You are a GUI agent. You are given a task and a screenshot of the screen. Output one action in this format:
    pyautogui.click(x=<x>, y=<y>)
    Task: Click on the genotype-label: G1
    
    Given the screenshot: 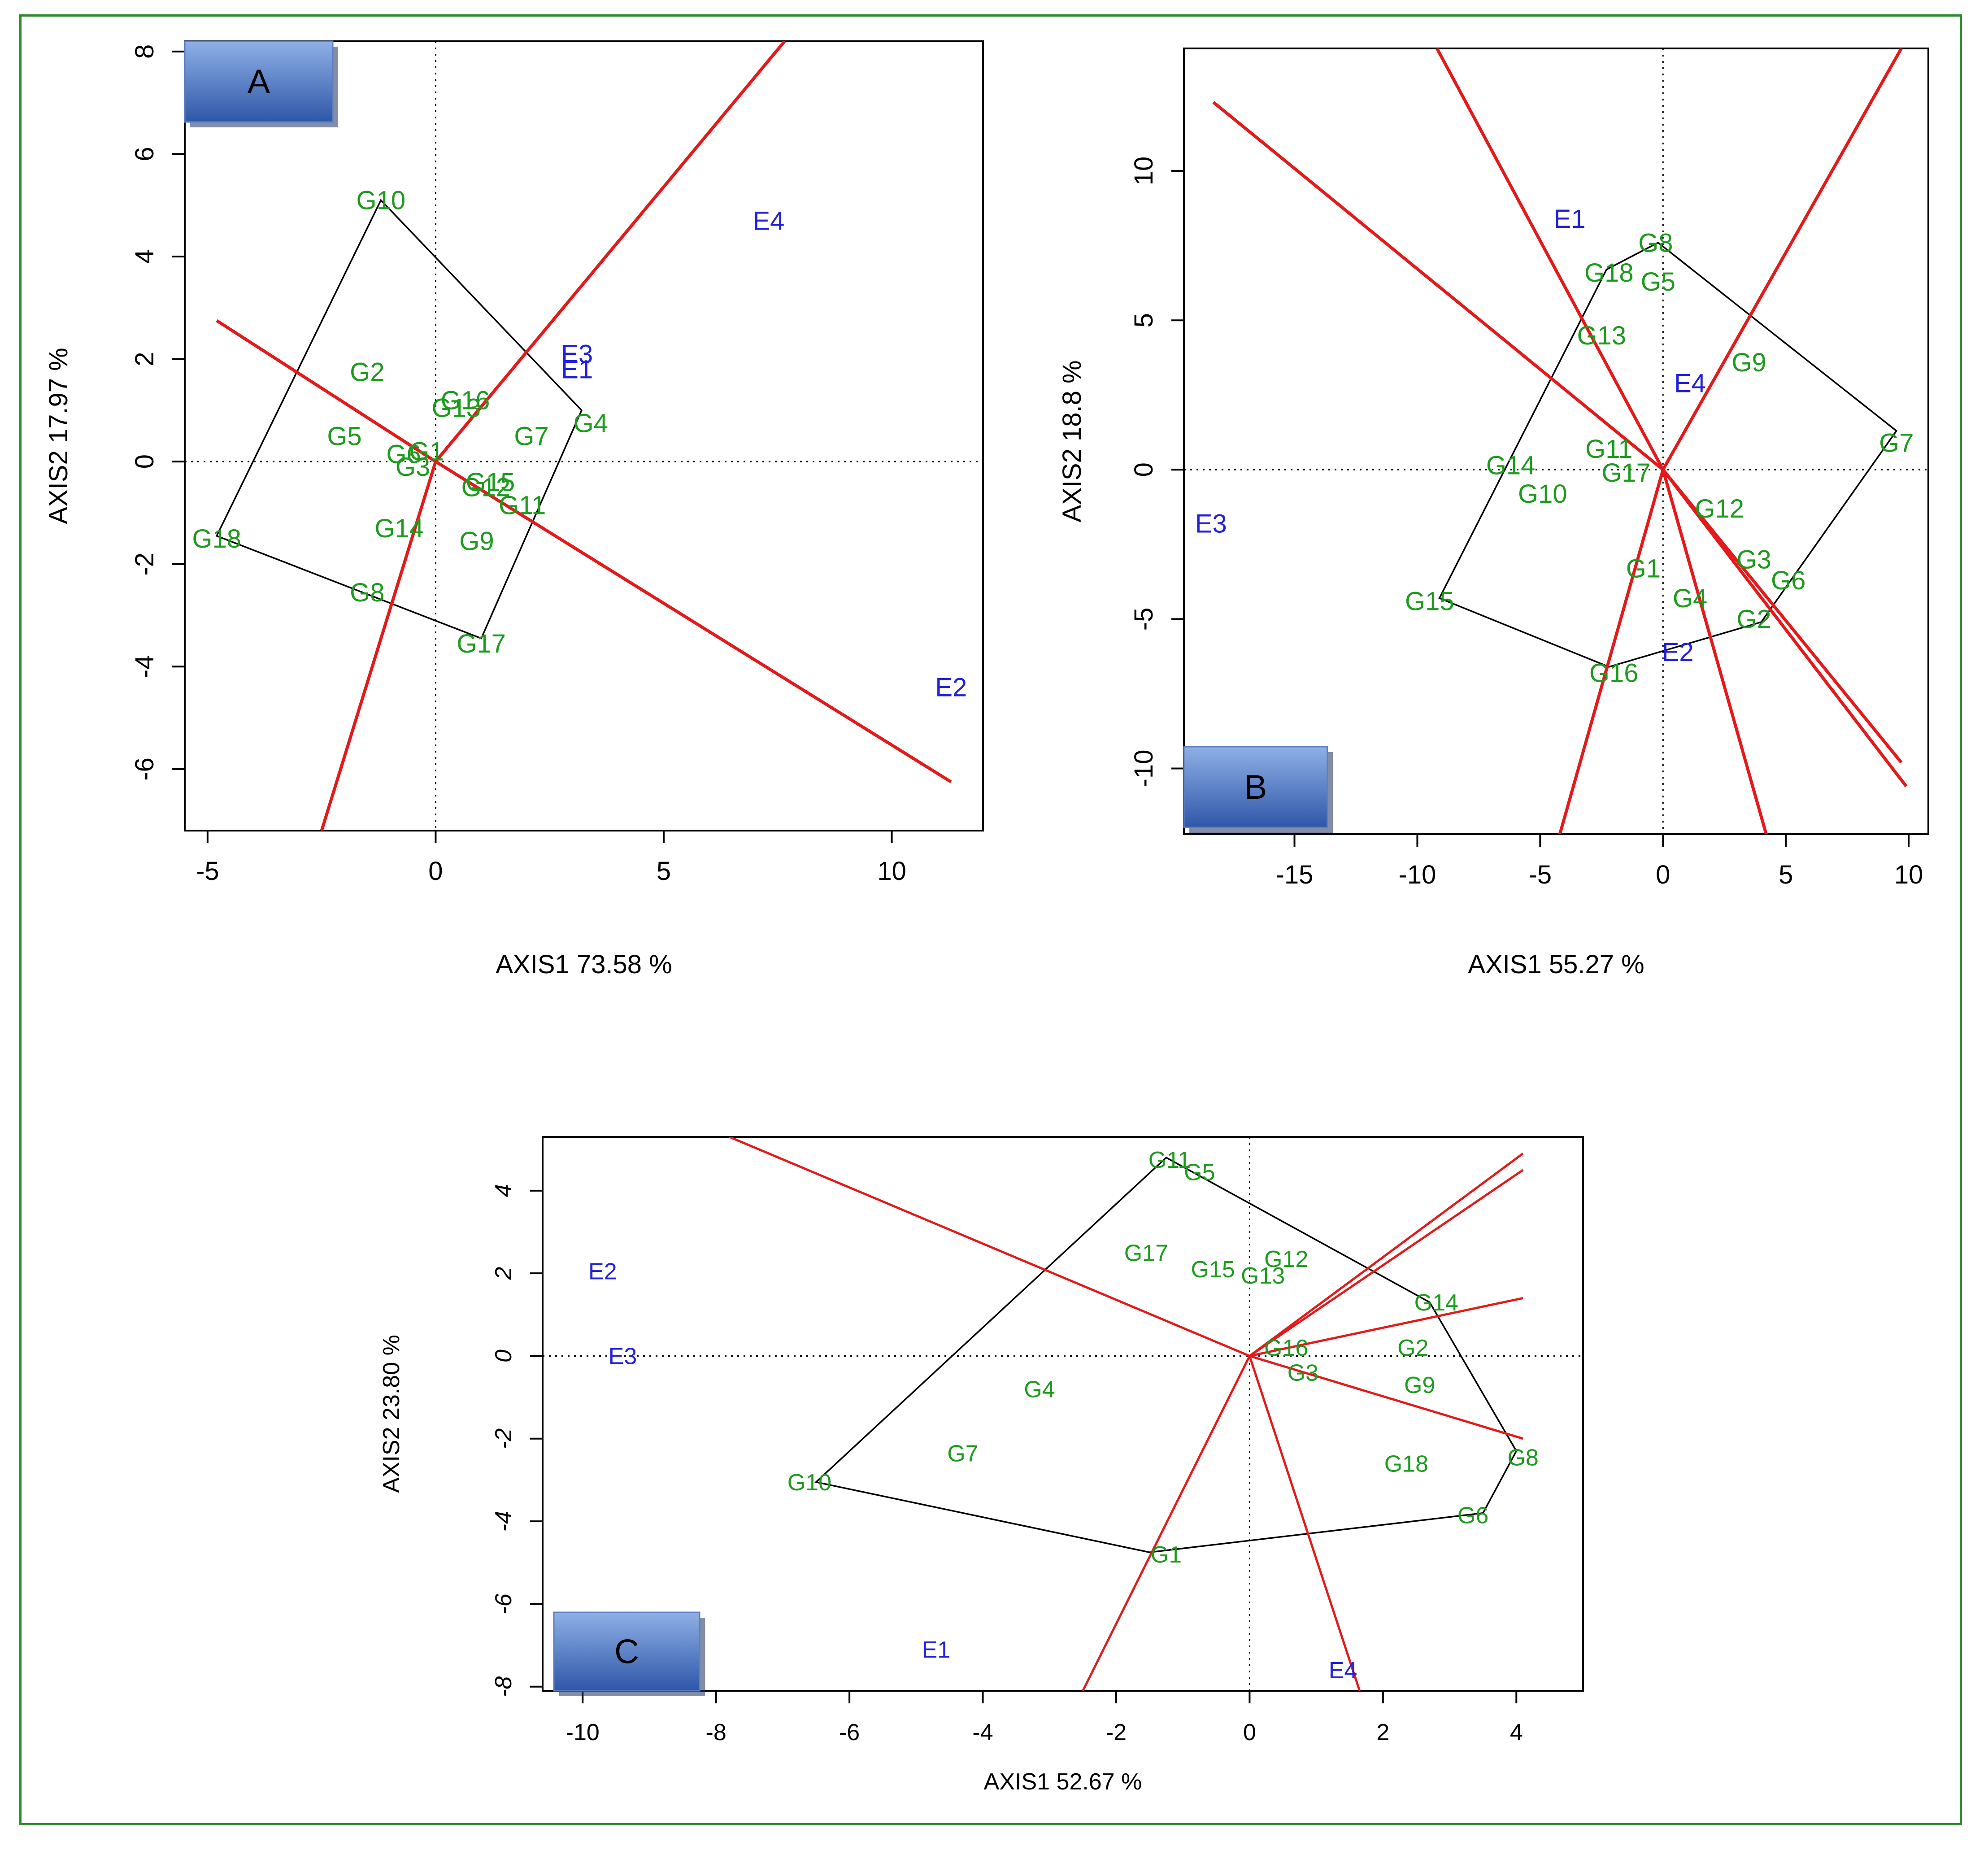 What is the action you would take?
    pyautogui.click(x=1643, y=568)
    